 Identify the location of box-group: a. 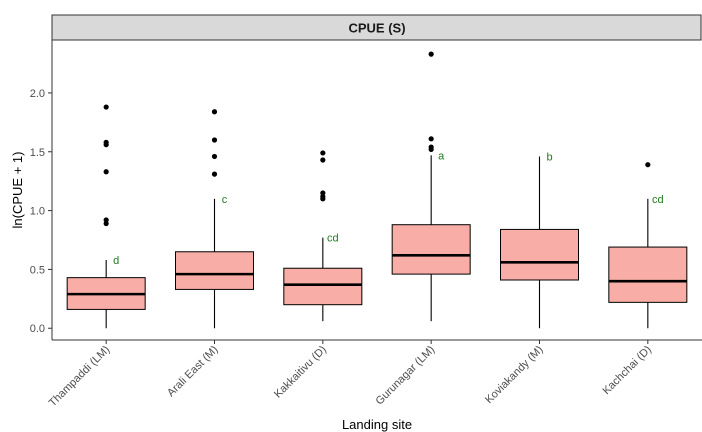
(431, 186).